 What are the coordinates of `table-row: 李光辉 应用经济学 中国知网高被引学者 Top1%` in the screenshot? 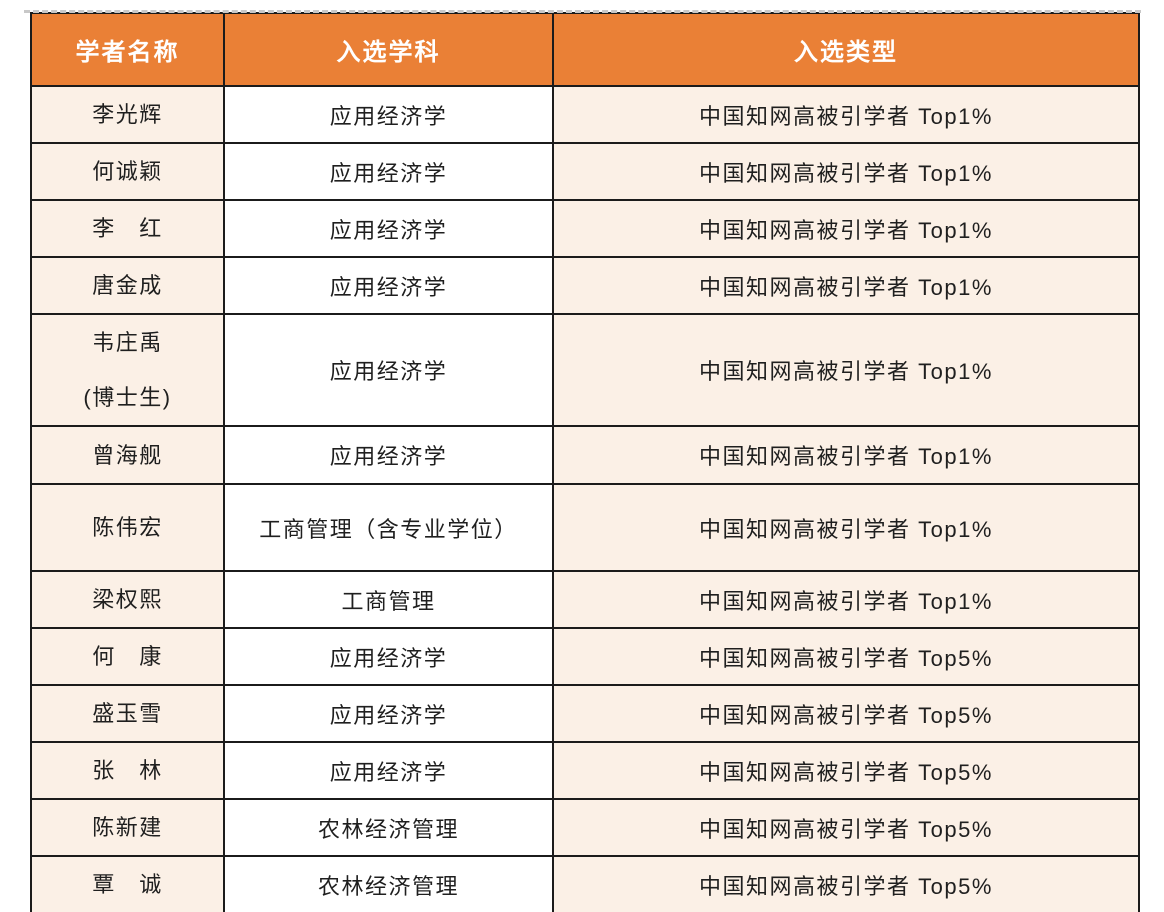 It's located at (585, 114).